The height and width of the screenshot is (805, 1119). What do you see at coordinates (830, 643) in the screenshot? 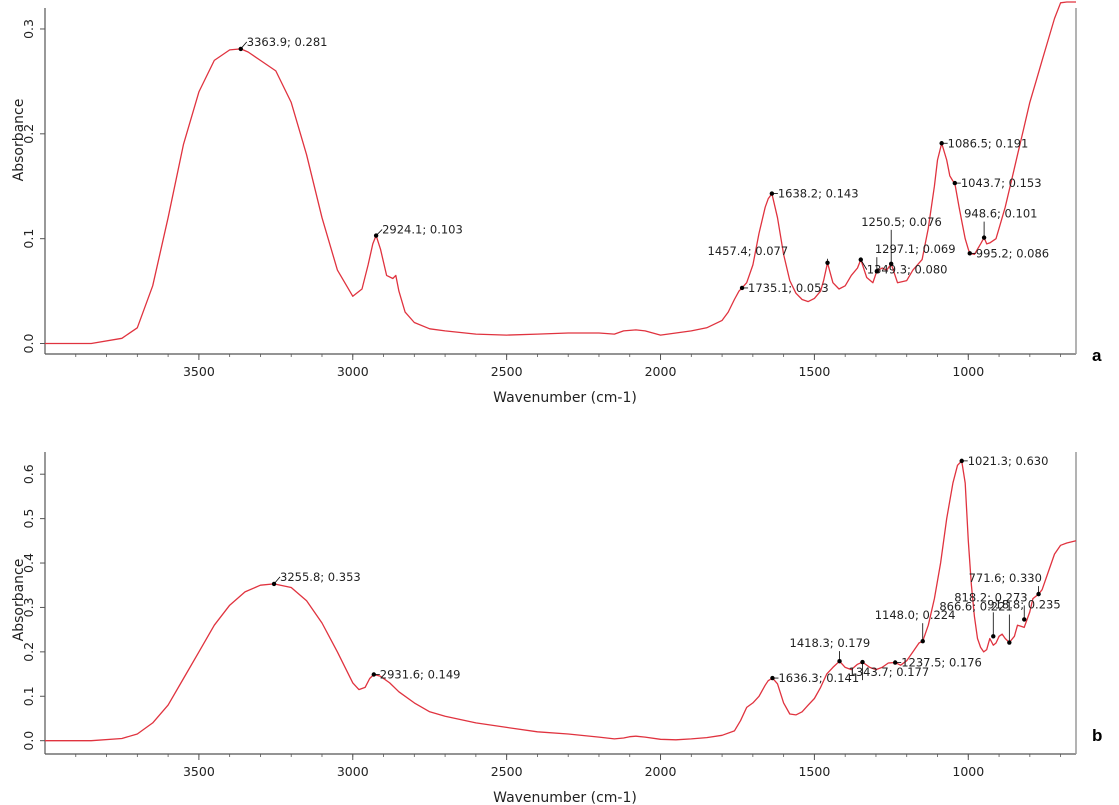
I see `panel-b-peak-label: 1418.3; 0.179` at bounding box center [830, 643].